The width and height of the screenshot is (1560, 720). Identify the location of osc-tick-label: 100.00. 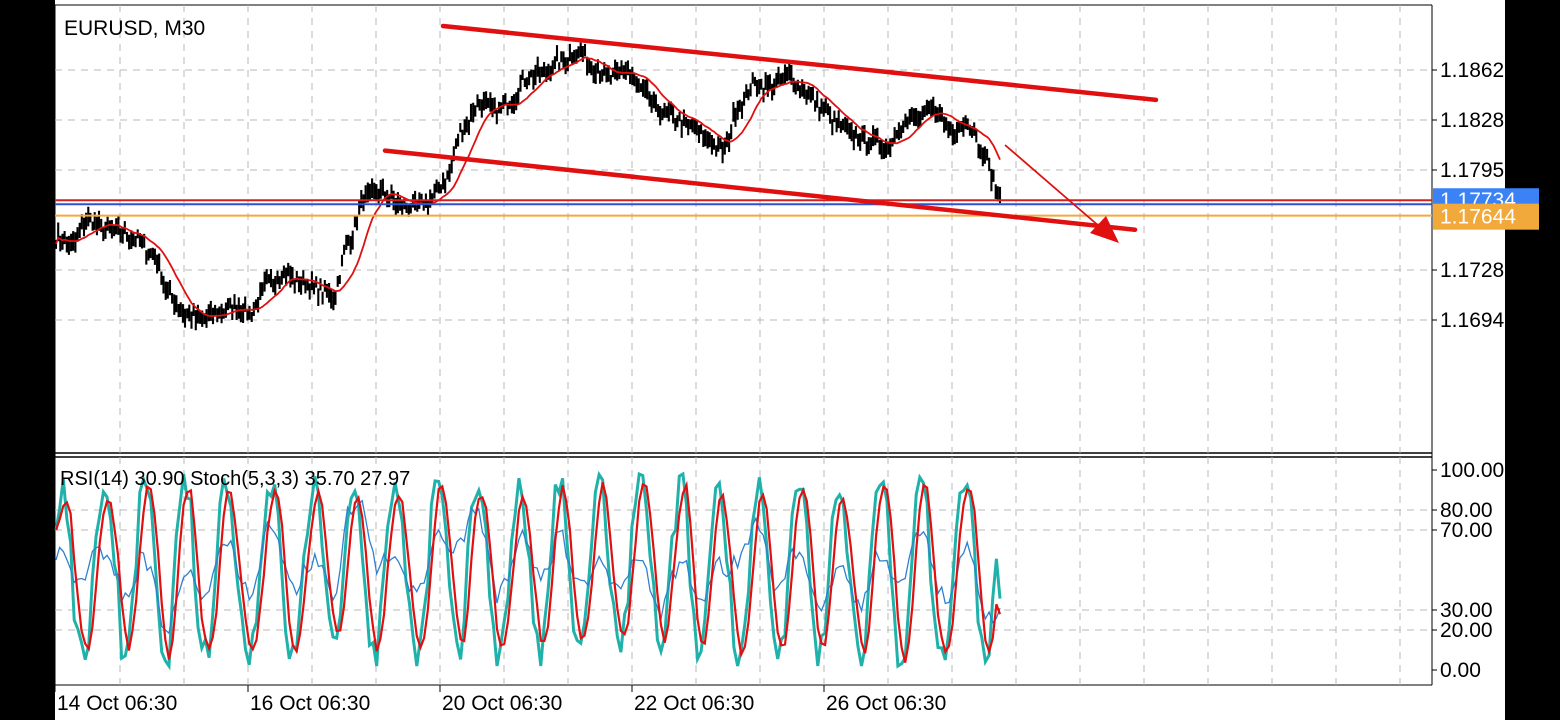
(1472, 470).